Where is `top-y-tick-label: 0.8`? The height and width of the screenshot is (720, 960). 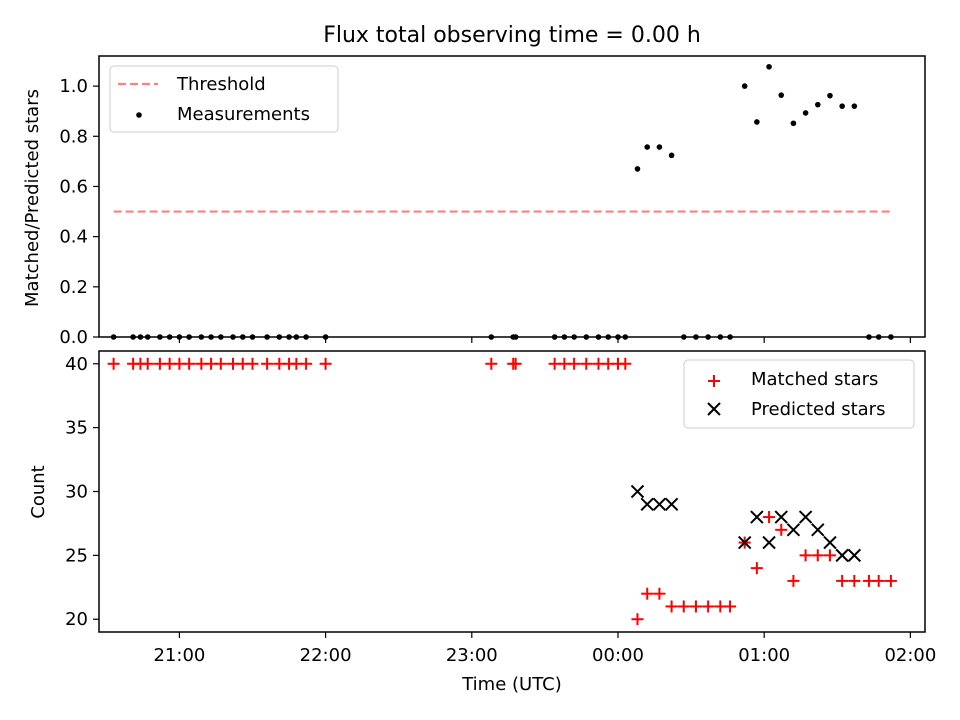 top-y-tick-label: 0.8 is located at coordinates (73, 136).